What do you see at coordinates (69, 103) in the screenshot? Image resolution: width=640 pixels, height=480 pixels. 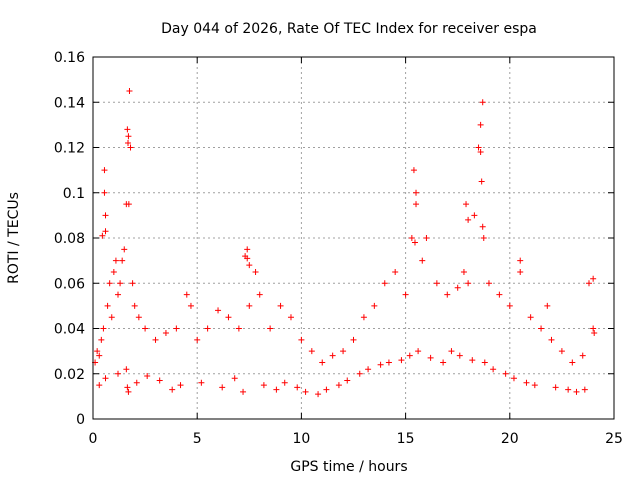 I see `y-tick-label: 0.14` at bounding box center [69, 103].